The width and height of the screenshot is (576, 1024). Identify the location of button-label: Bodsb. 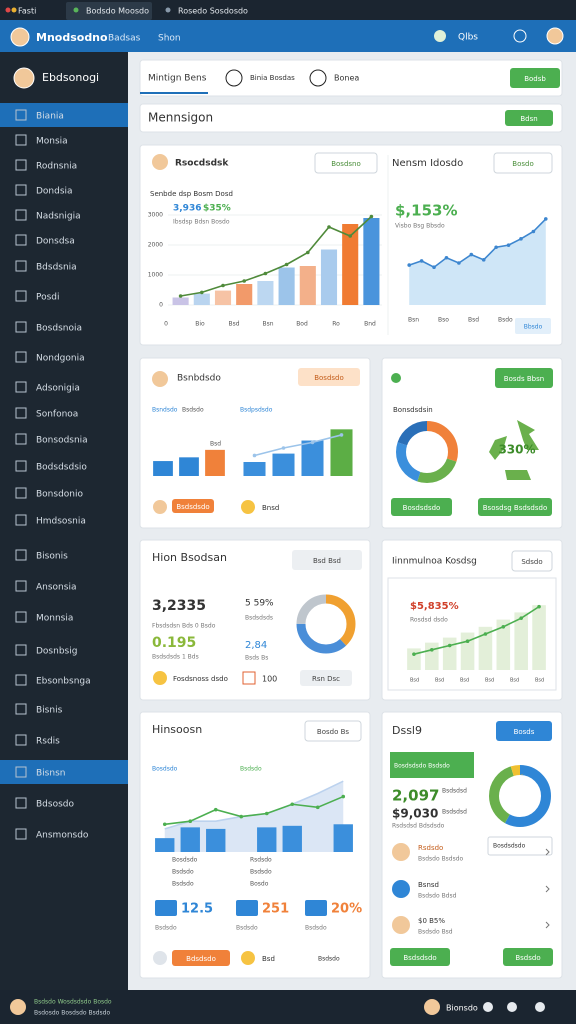
(535, 79).